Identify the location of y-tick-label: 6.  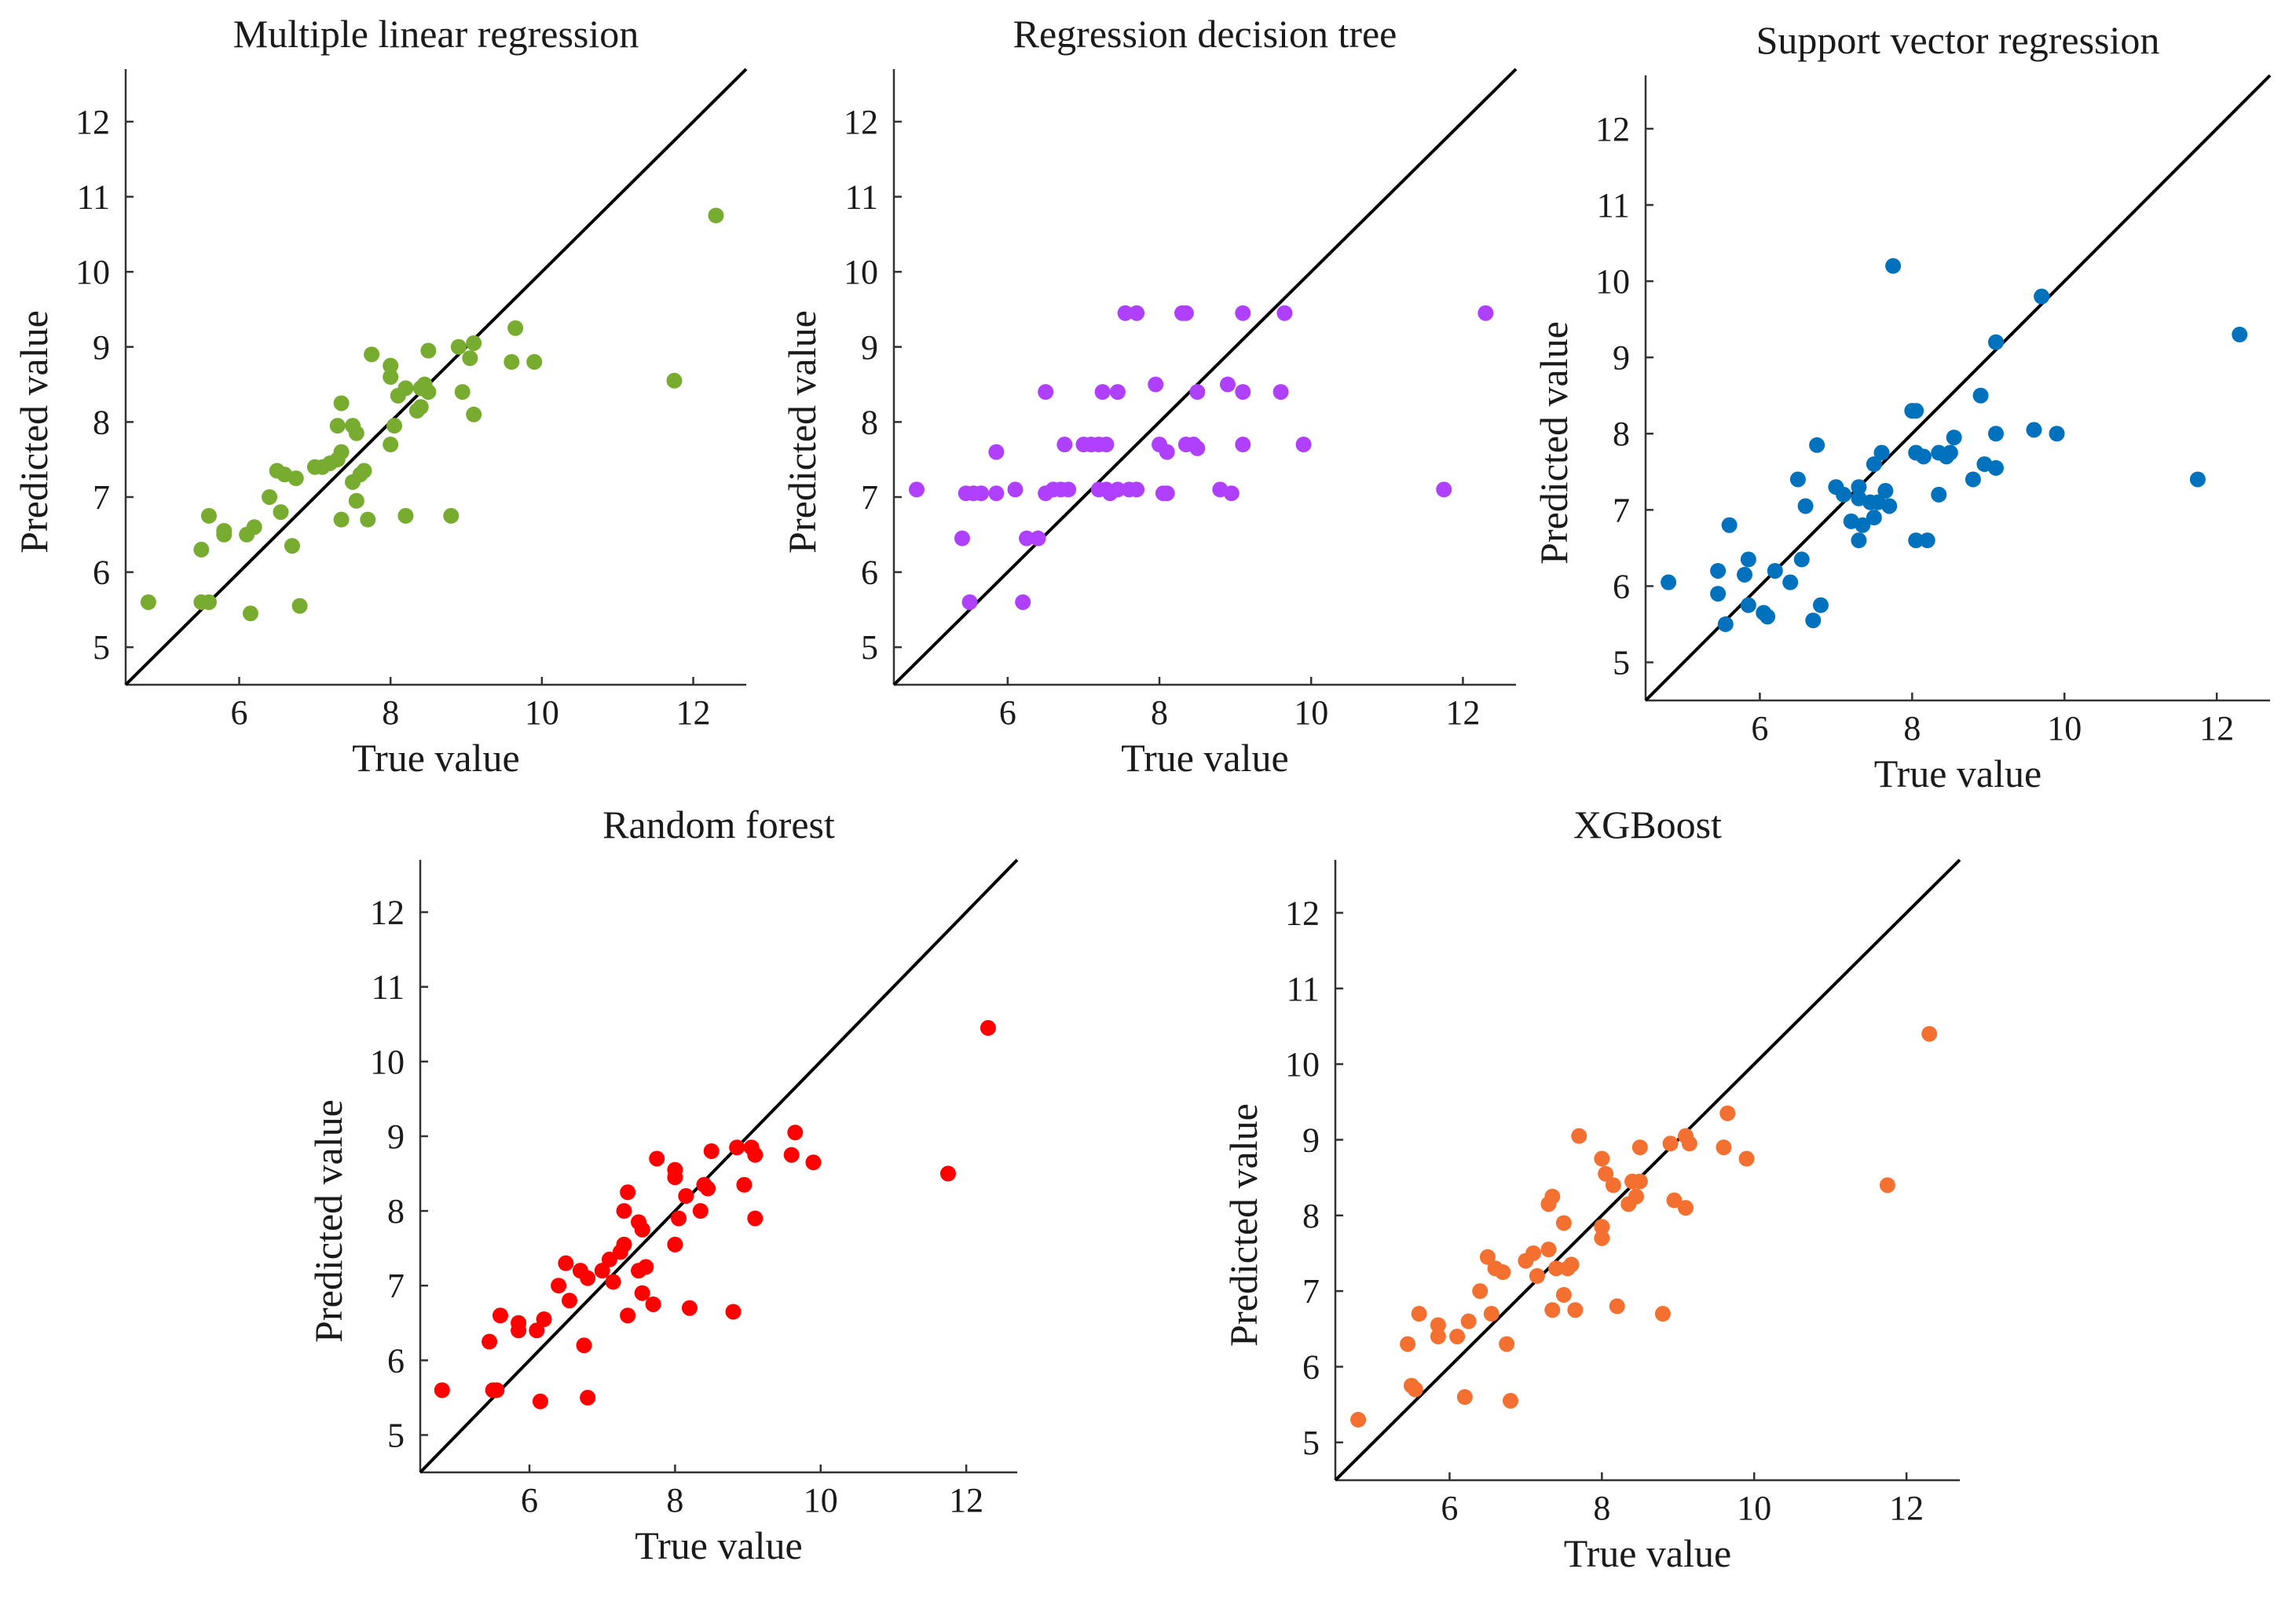
(1622, 586).